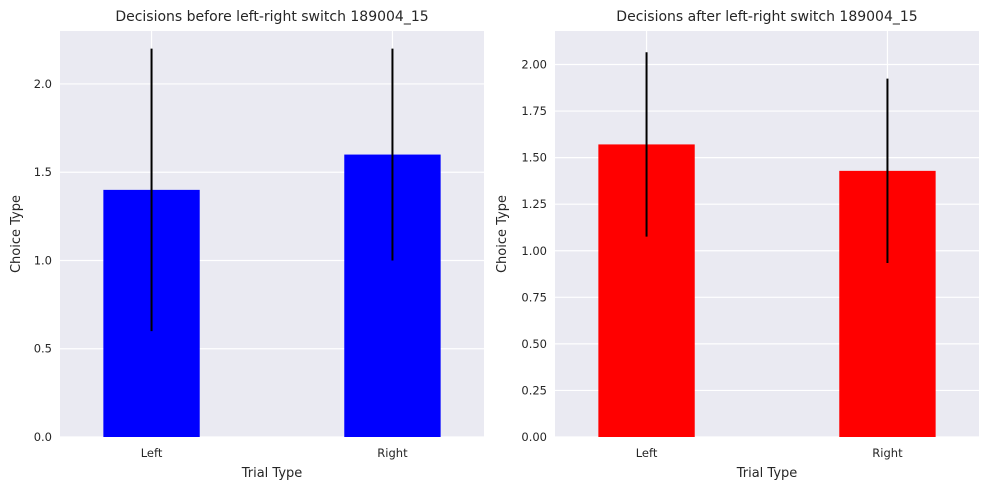 This screenshot has height=490, width=989. Describe the element at coordinates (43, 84) in the screenshot. I see `y-tick-label: 2.0` at that location.